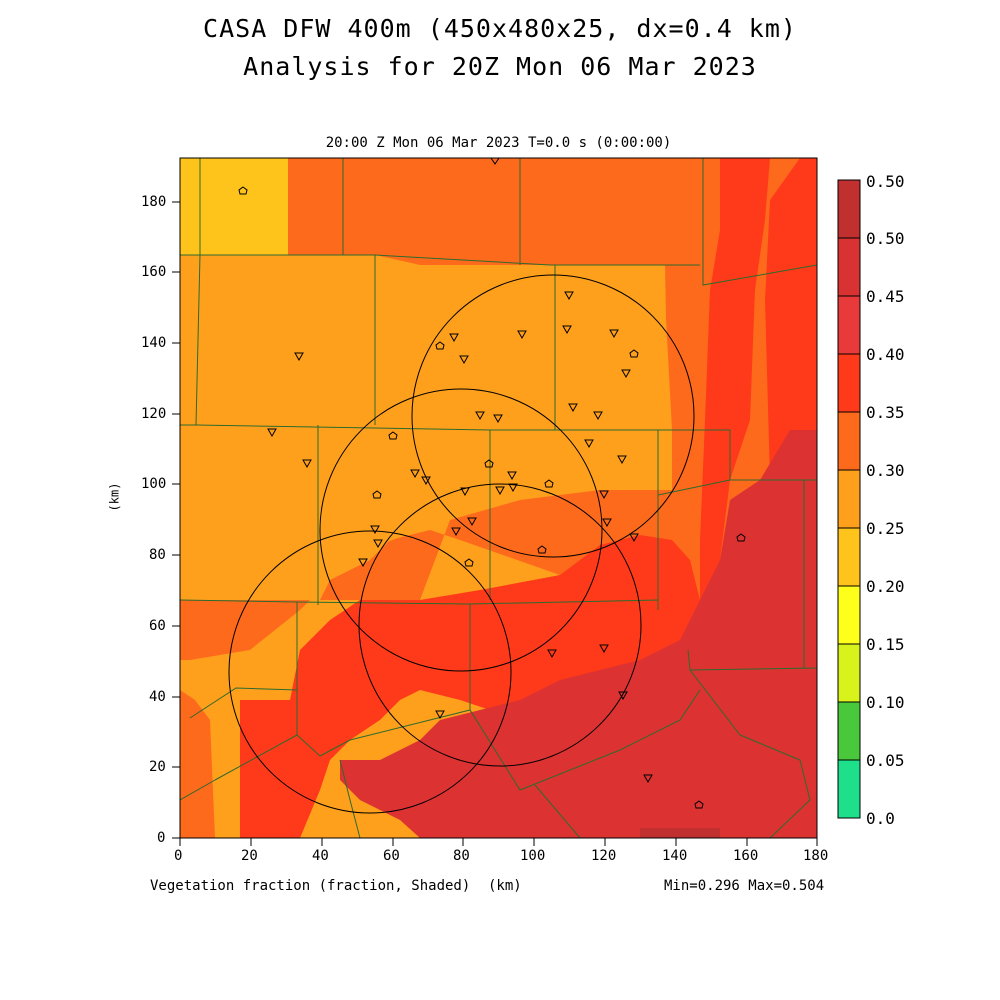 This screenshot has height=1000, width=1000. I want to click on colorbar-frame, so click(849, 499).